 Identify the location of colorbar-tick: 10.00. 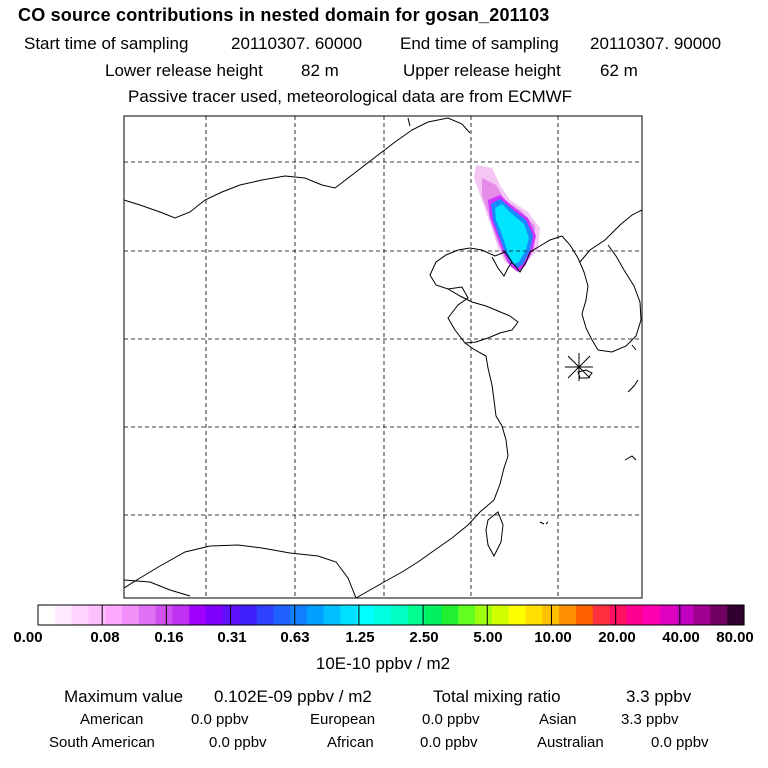
(553, 637).